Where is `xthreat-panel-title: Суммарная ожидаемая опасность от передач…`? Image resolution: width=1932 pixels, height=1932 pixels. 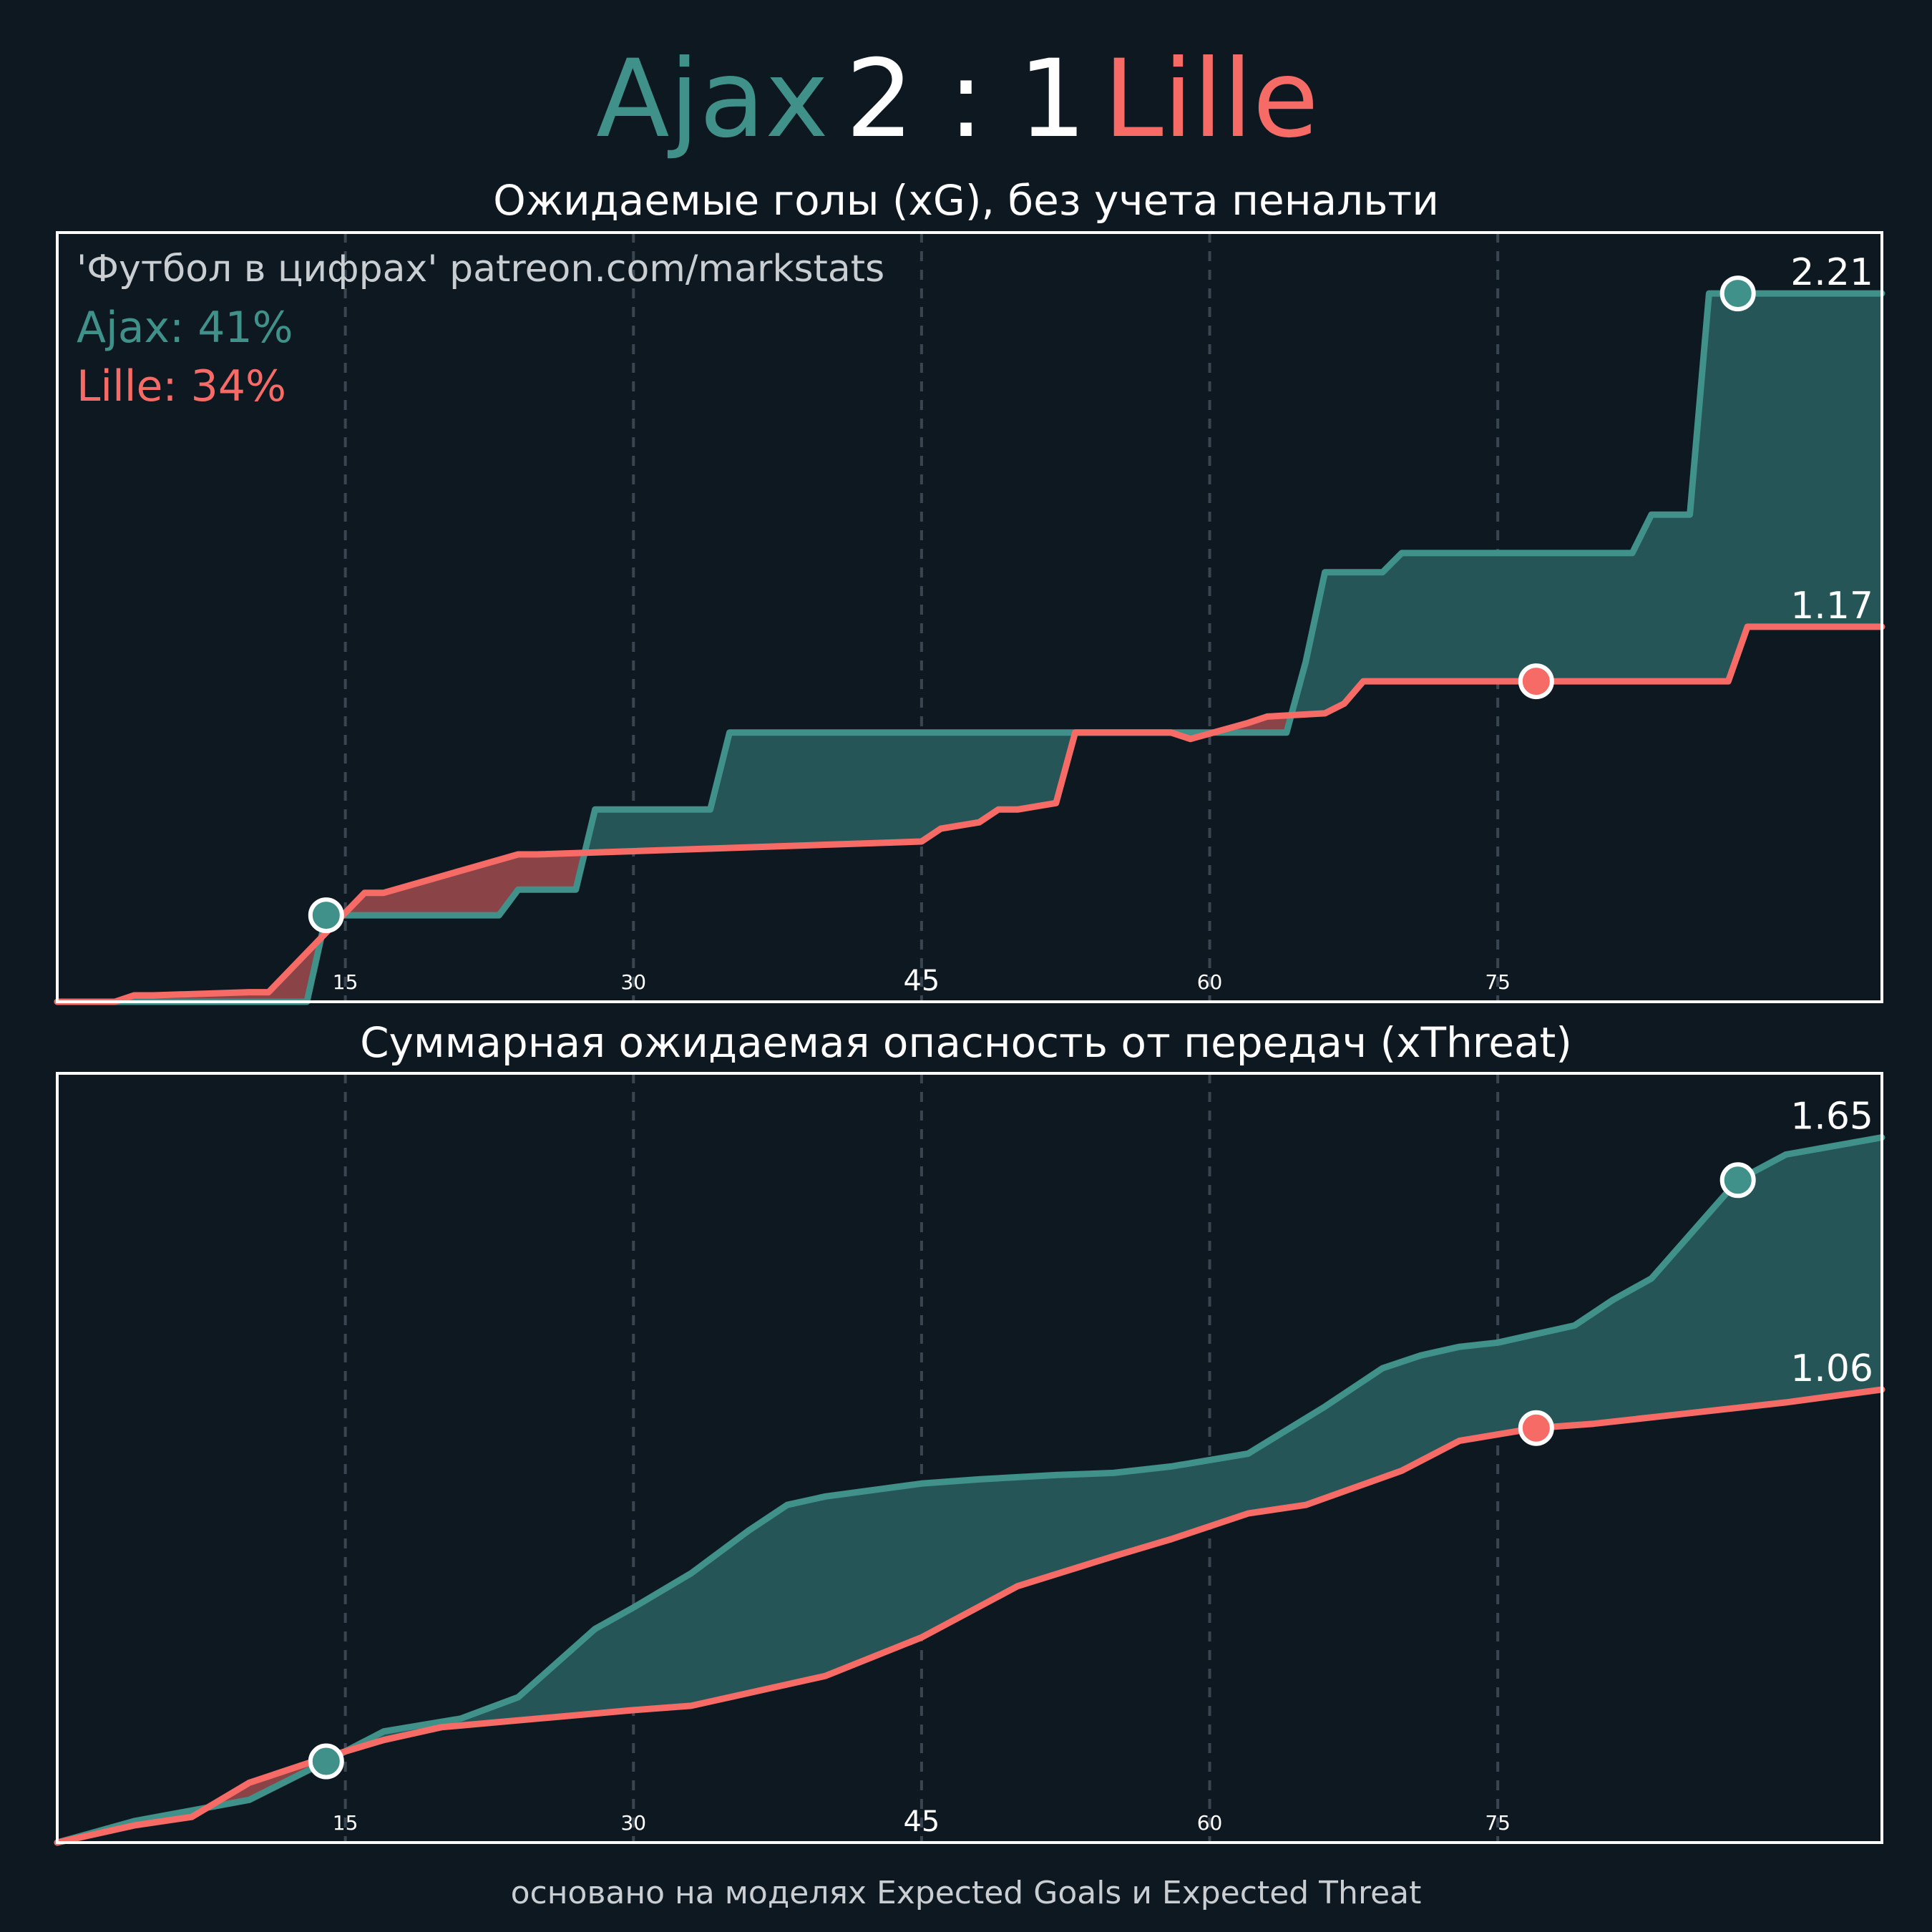
xthreat-panel-title: Суммарная ожидаемая опасность от передач… is located at coordinates (966, 1042).